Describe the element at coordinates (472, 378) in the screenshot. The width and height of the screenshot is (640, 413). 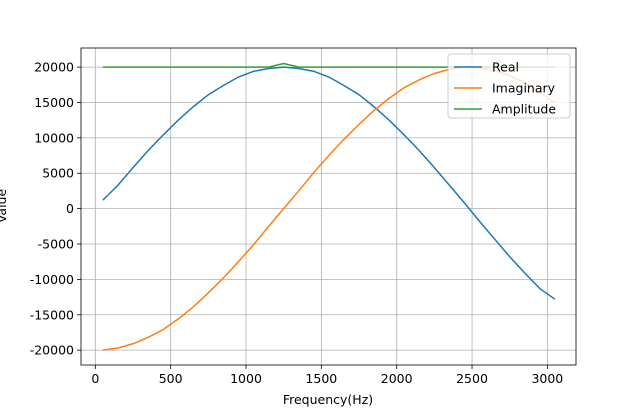
I see `x-tick-label: 2500` at that location.